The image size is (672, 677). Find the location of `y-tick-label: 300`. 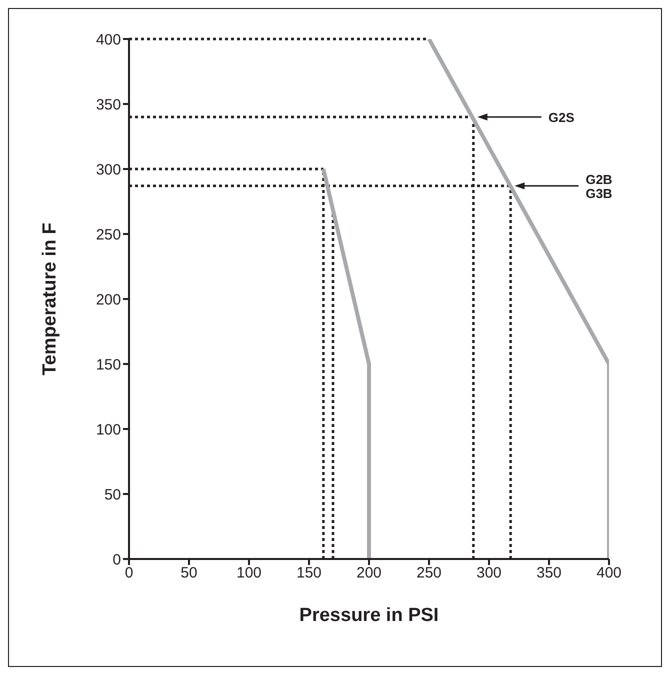

y-tick-label: 300 is located at coordinates (108, 169).